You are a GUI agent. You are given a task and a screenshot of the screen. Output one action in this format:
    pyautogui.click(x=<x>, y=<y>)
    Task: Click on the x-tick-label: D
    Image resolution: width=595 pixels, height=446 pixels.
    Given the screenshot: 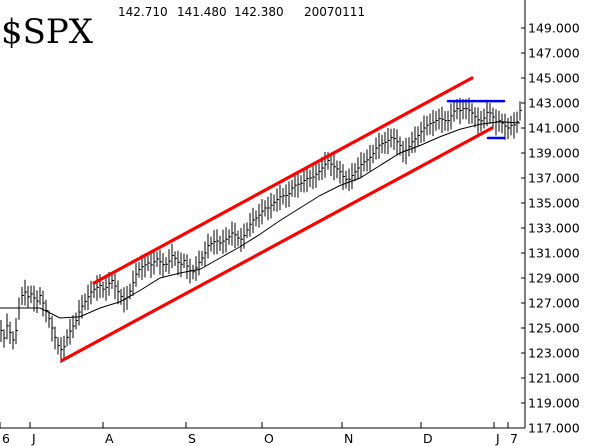 What is the action you would take?
    pyautogui.click(x=428, y=438)
    